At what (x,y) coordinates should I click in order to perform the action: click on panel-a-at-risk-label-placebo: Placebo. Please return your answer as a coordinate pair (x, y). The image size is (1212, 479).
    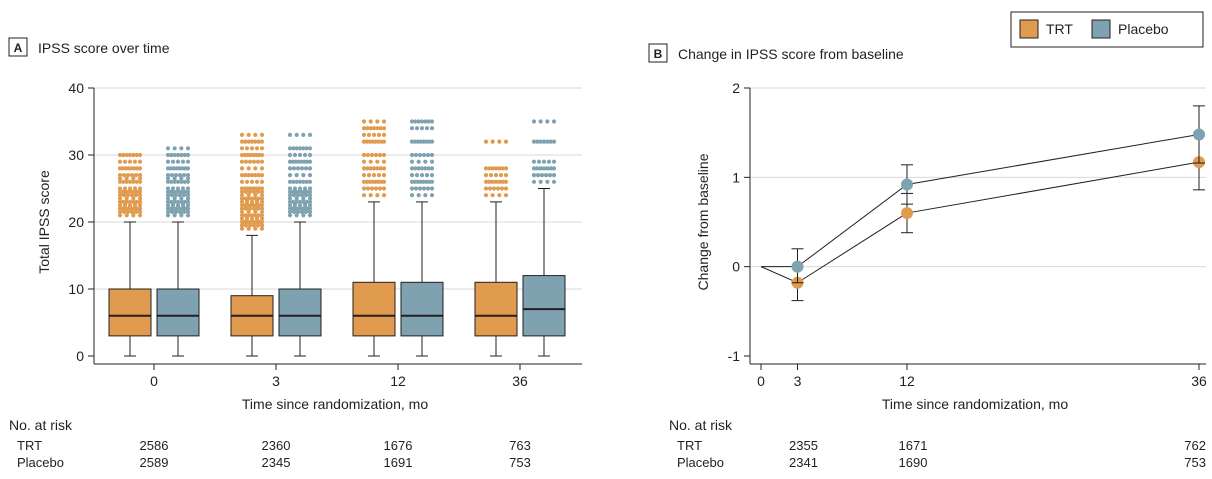
    Looking at the image, I should click on (40, 462).